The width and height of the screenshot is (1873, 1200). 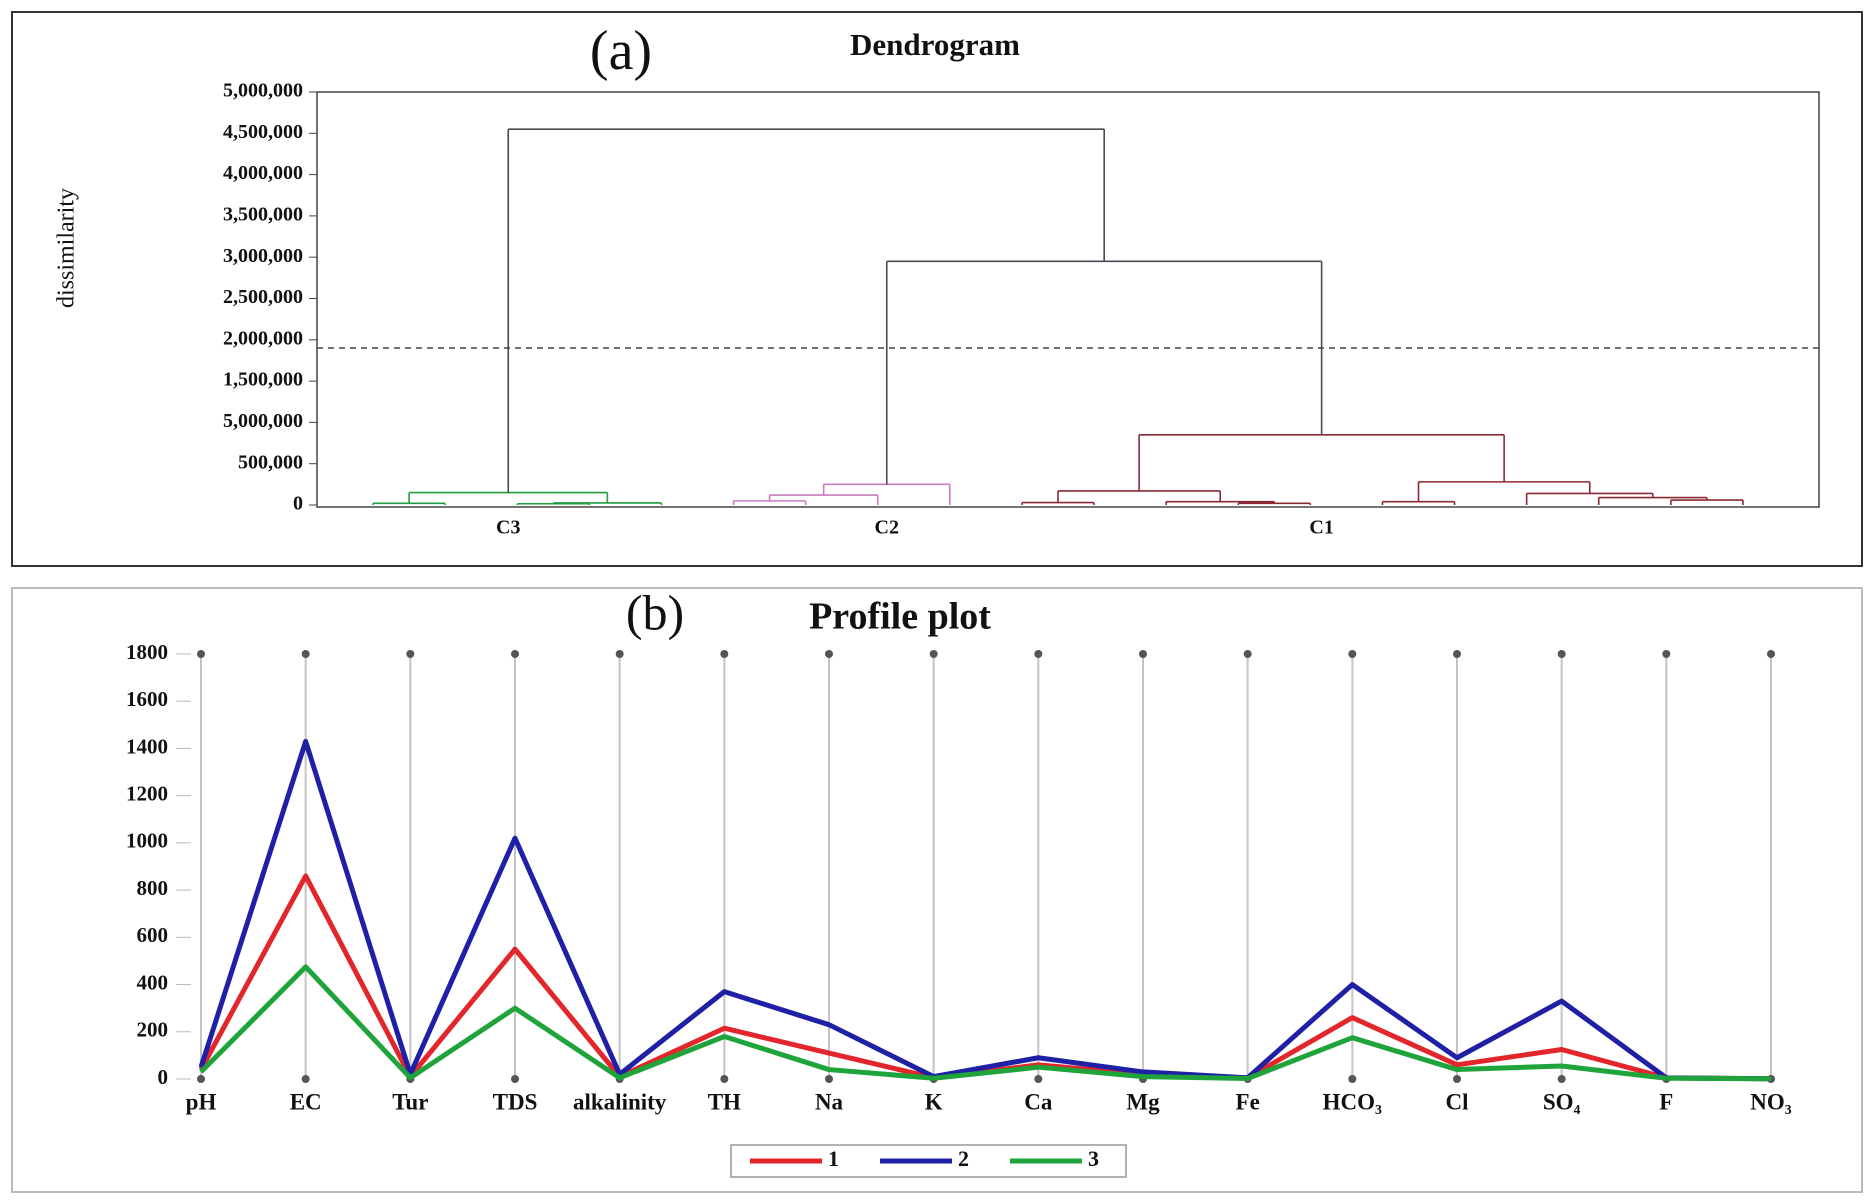 What do you see at coordinates (153, 982) in the screenshot?
I see `y-tick-label: 400` at bounding box center [153, 982].